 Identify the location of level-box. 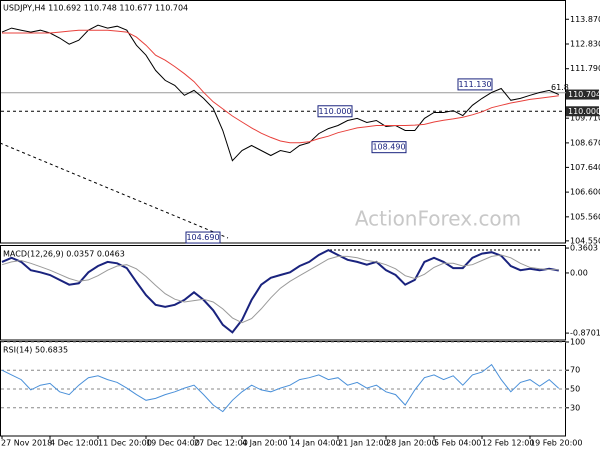
(582, 111).